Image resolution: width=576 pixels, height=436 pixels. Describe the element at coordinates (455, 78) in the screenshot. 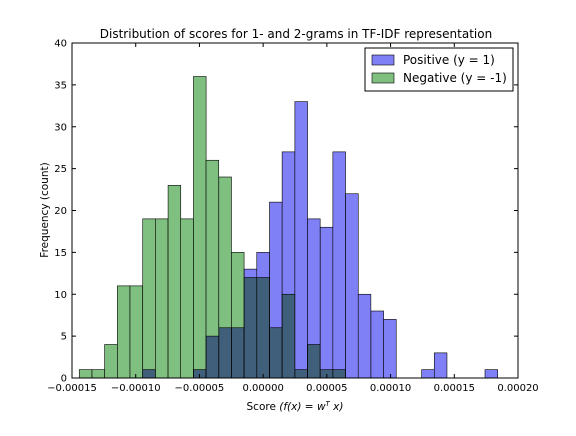

I see `legend-label: Negative (y = -1)` at that location.